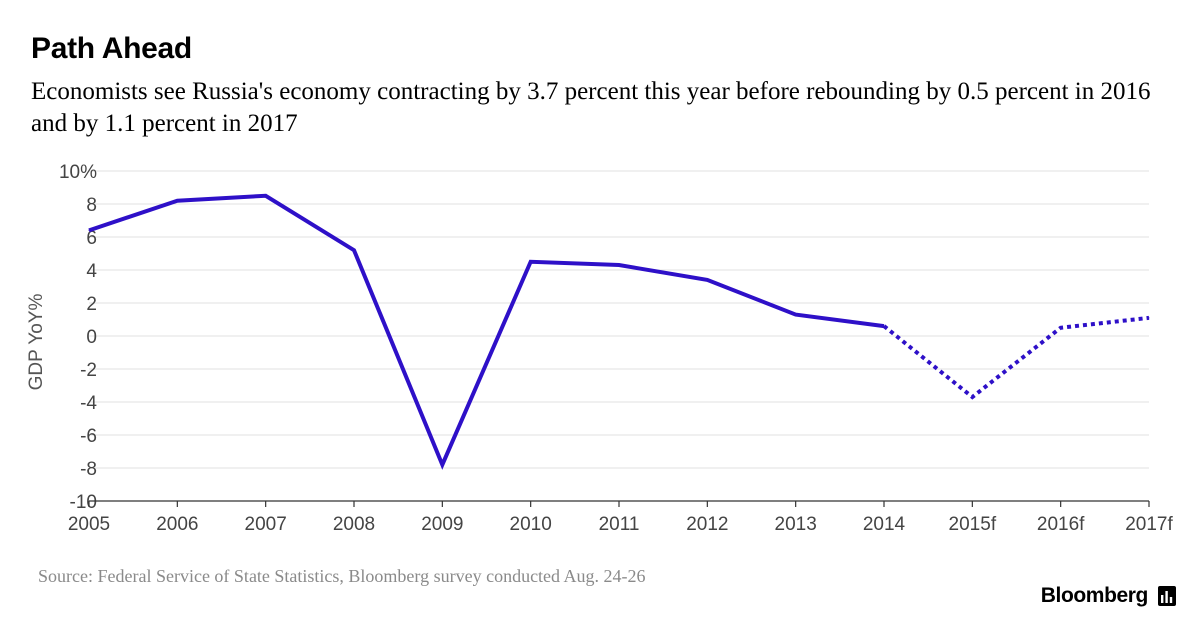  Describe the element at coordinates (88, 403) in the screenshot. I see `y-tick-label: -4` at that location.